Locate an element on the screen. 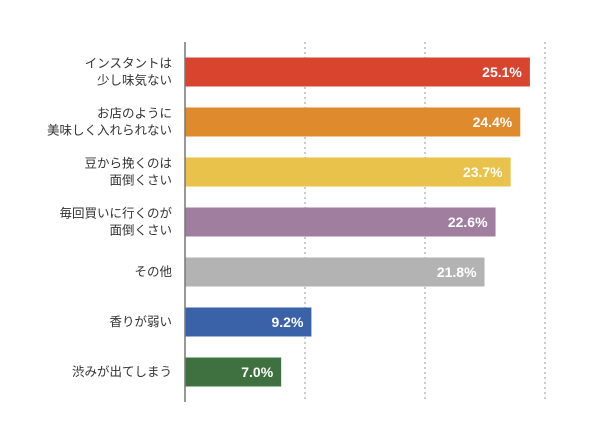  category-label: 豆から挽くのは is located at coordinates (128, 163).